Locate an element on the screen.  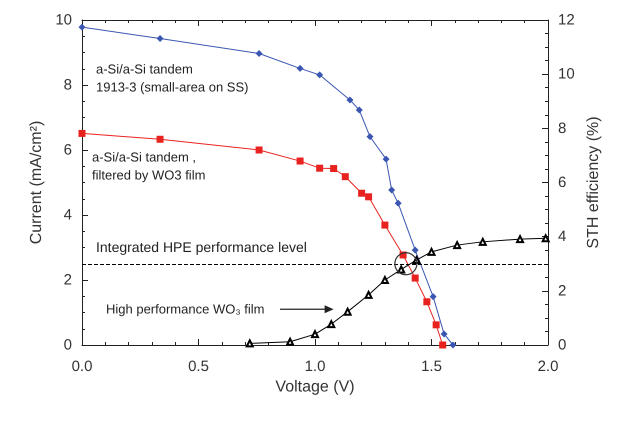
text: High performance WO₃ film is located at coordinates (185, 309).